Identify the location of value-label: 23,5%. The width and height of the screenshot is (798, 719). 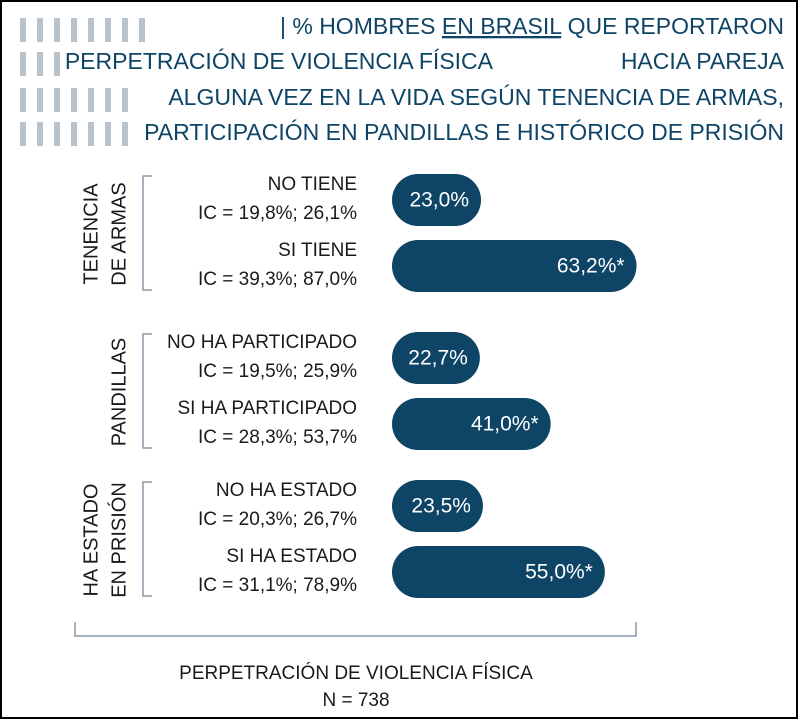
(441, 506).